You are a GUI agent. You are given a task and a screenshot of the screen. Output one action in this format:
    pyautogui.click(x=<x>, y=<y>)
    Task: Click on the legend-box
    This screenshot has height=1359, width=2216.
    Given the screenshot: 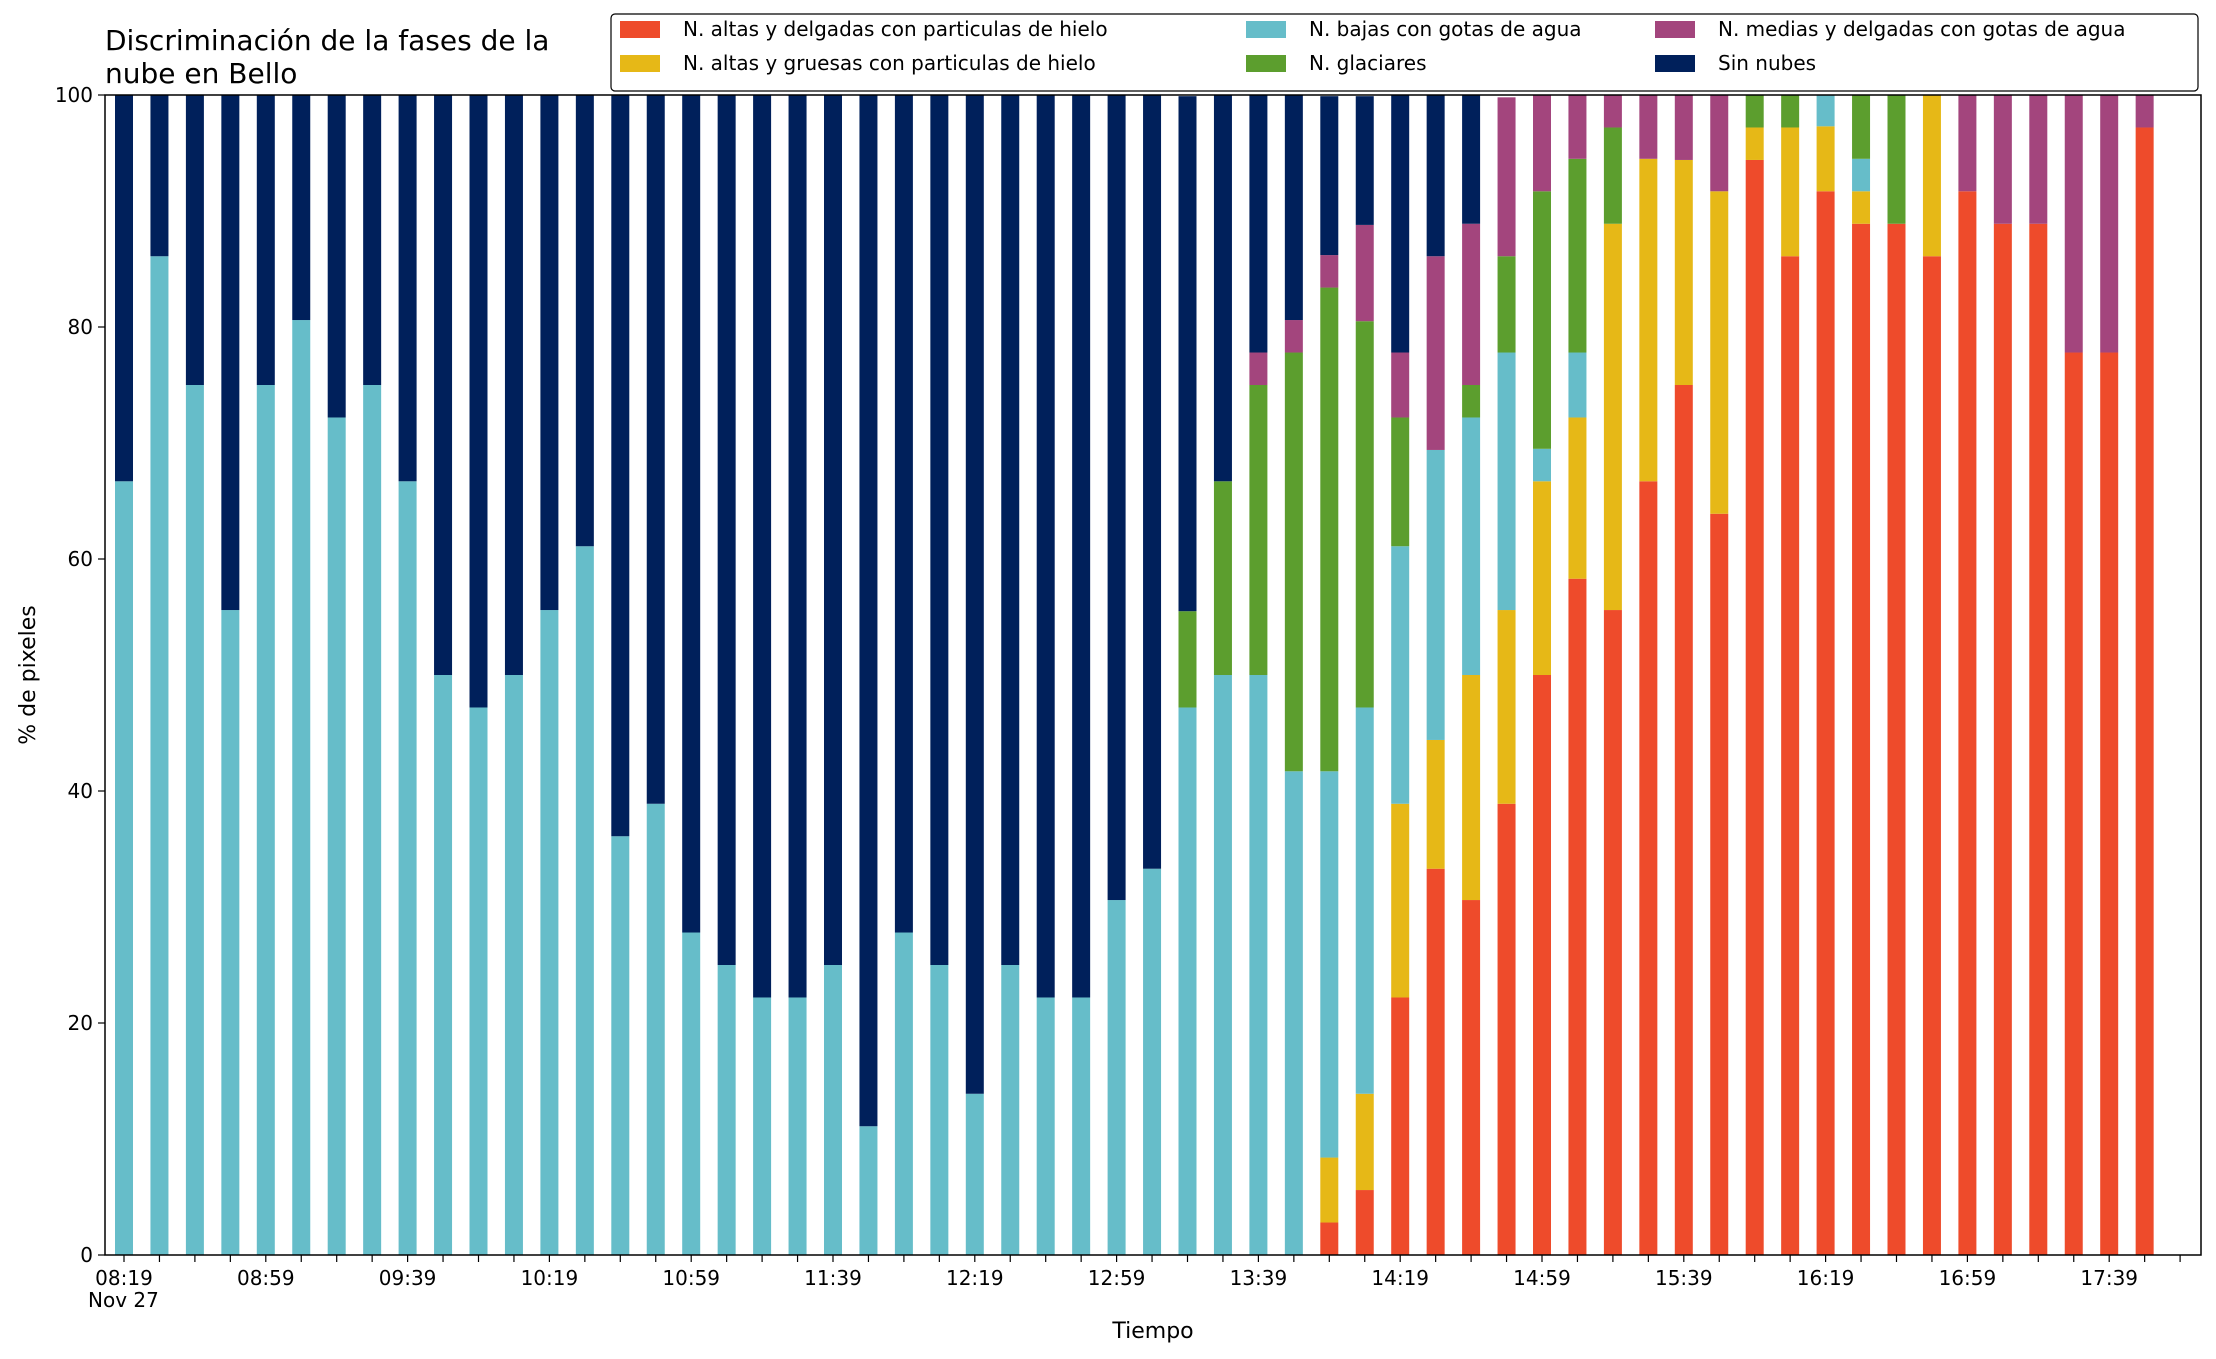 What is the action you would take?
    pyautogui.click(x=1404, y=52)
    